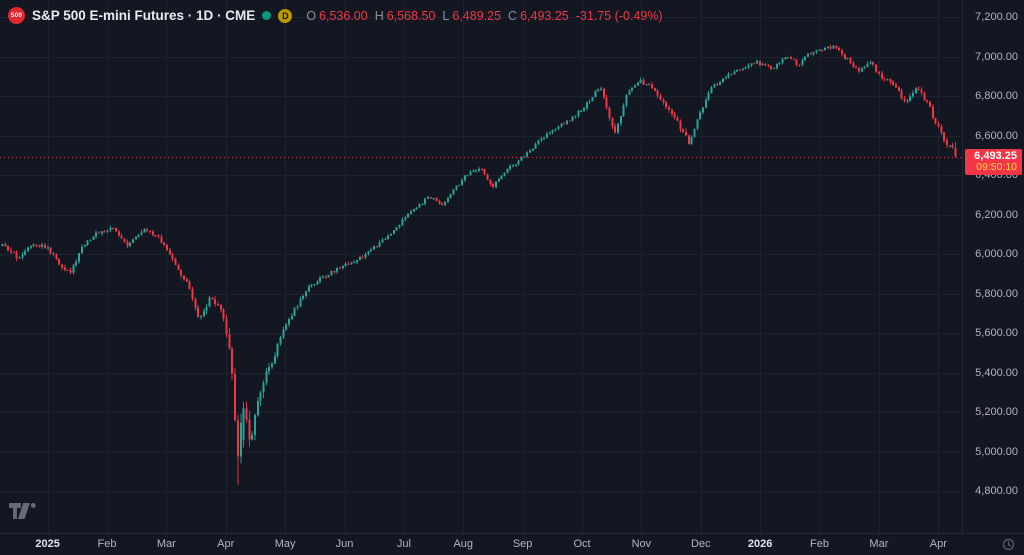 This screenshot has height=555, width=1024. What do you see at coordinates (996, 166) in the screenshot?
I see `bar-countdown: 09:50:10` at bounding box center [996, 166].